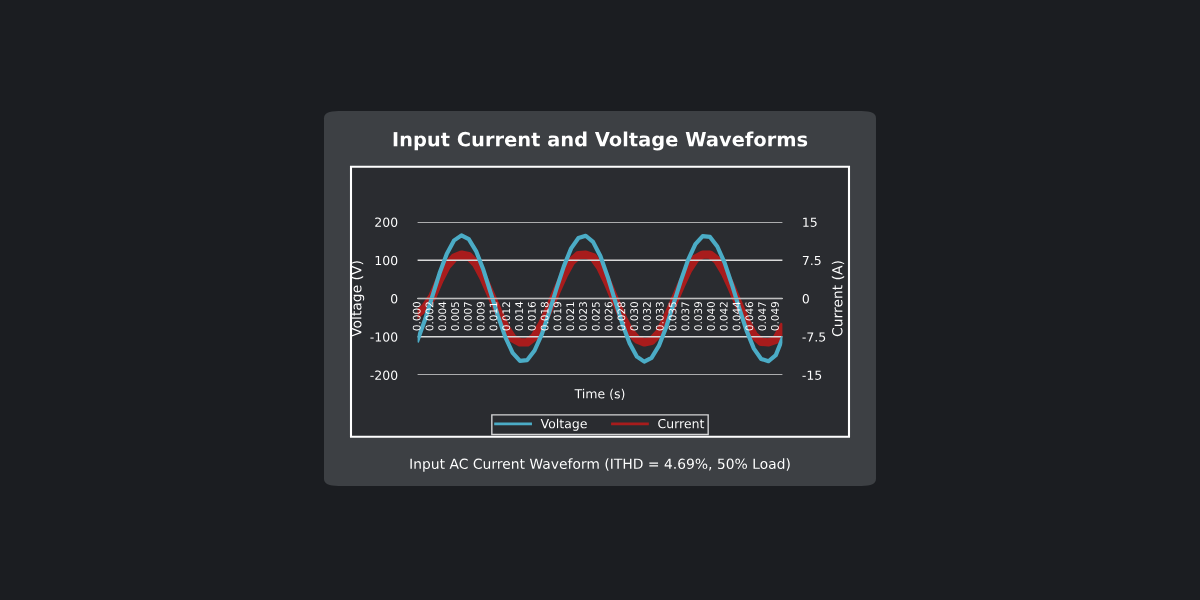 This screenshot has height=600, width=1200. I want to click on x-tick-label: 0.049, so click(774, 316).